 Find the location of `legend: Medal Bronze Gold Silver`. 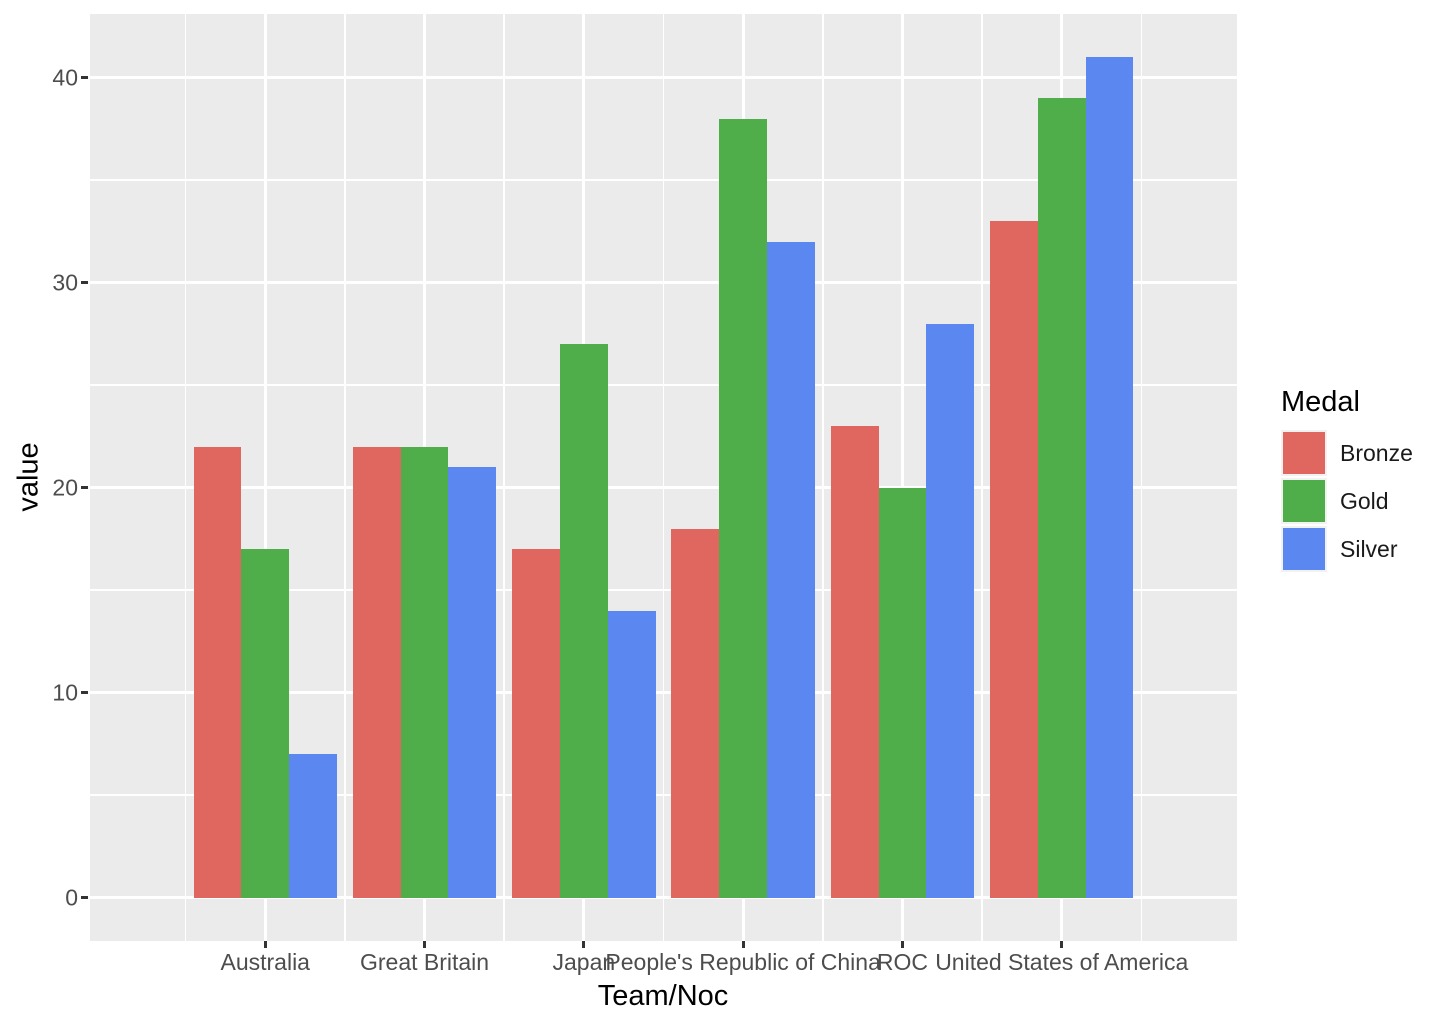

legend: Medal Bronze Gold Silver is located at coordinates (1347, 480).